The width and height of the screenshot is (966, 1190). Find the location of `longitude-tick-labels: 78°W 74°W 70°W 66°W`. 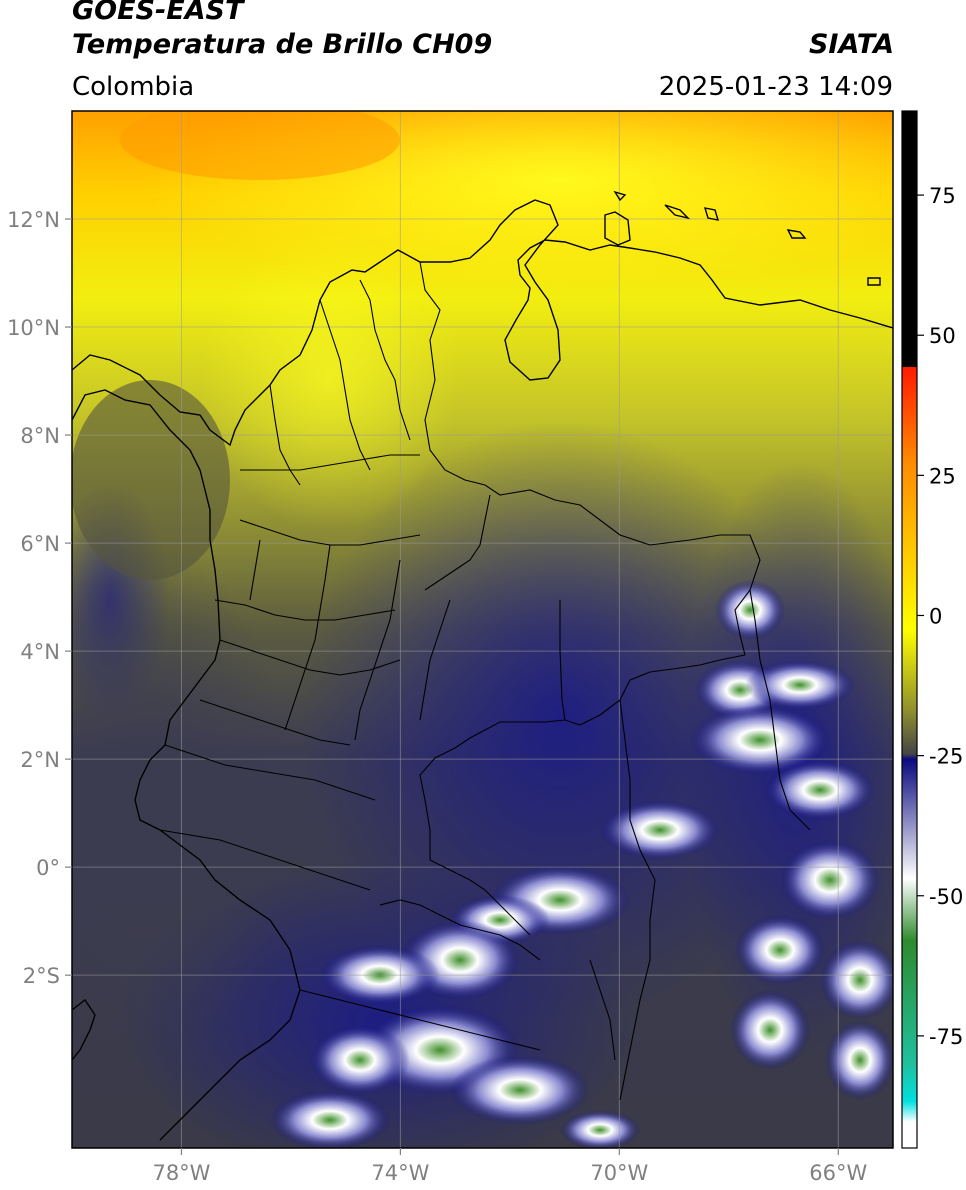

longitude-tick-labels: 78°W 74°W 70°W 66°W is located at coordinates (509, 1166).